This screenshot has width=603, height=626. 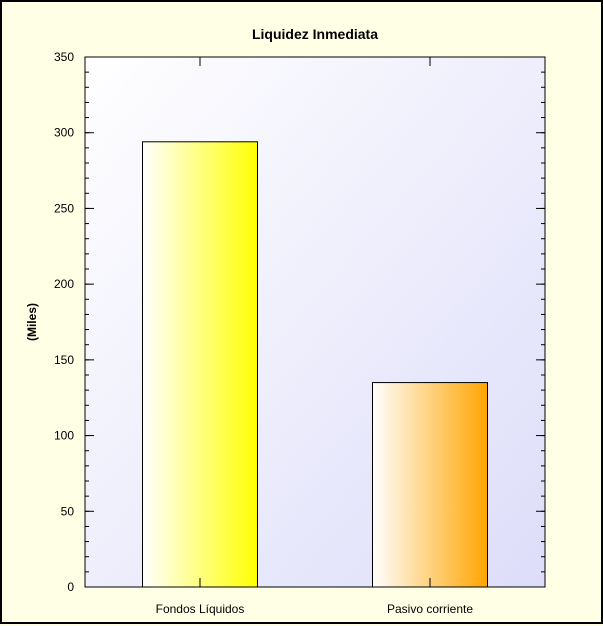 I want to click on y-tick-label: 150, so click(x=64, y=360).